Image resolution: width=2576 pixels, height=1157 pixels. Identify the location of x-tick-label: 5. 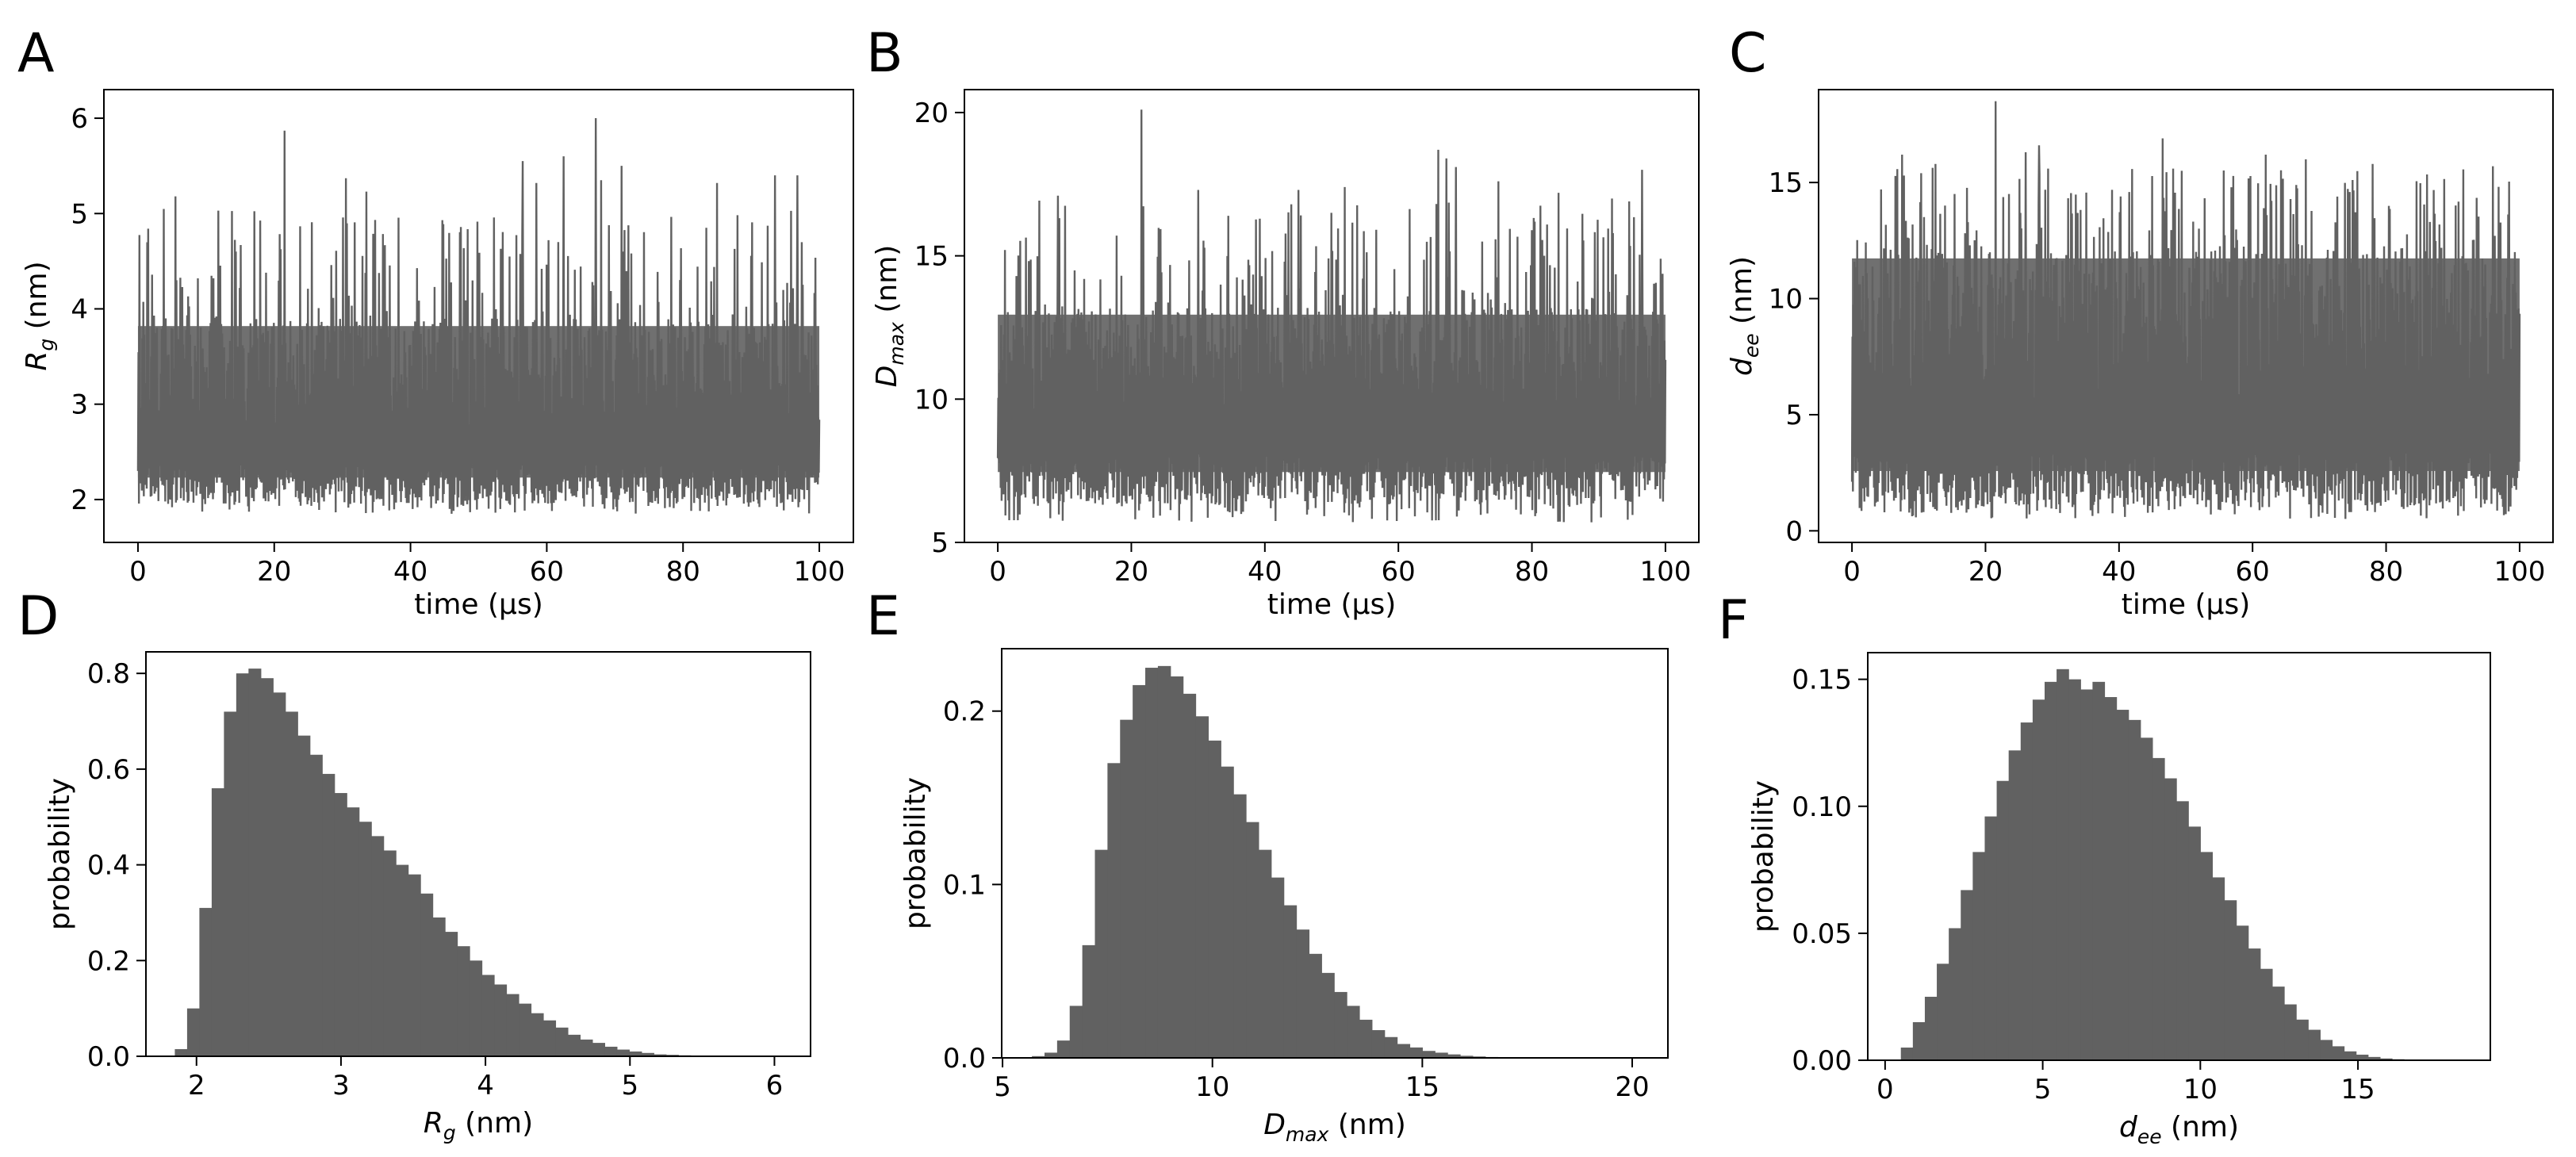
(630, 1086).